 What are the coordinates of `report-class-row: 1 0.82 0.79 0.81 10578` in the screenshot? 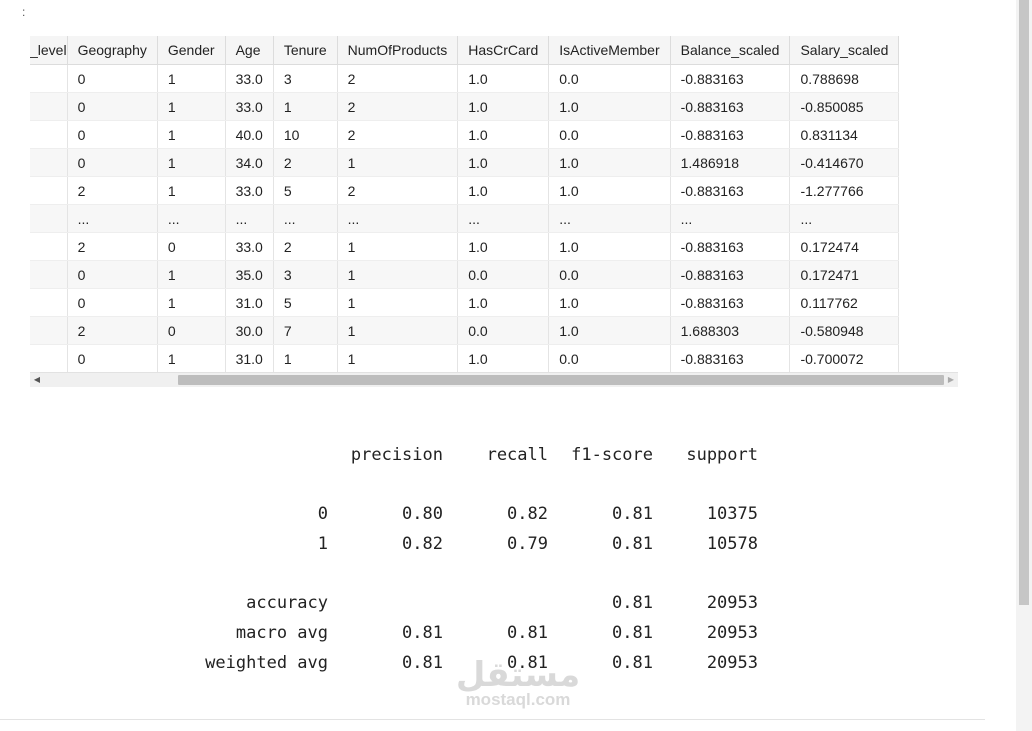 It's located at (474, 544).